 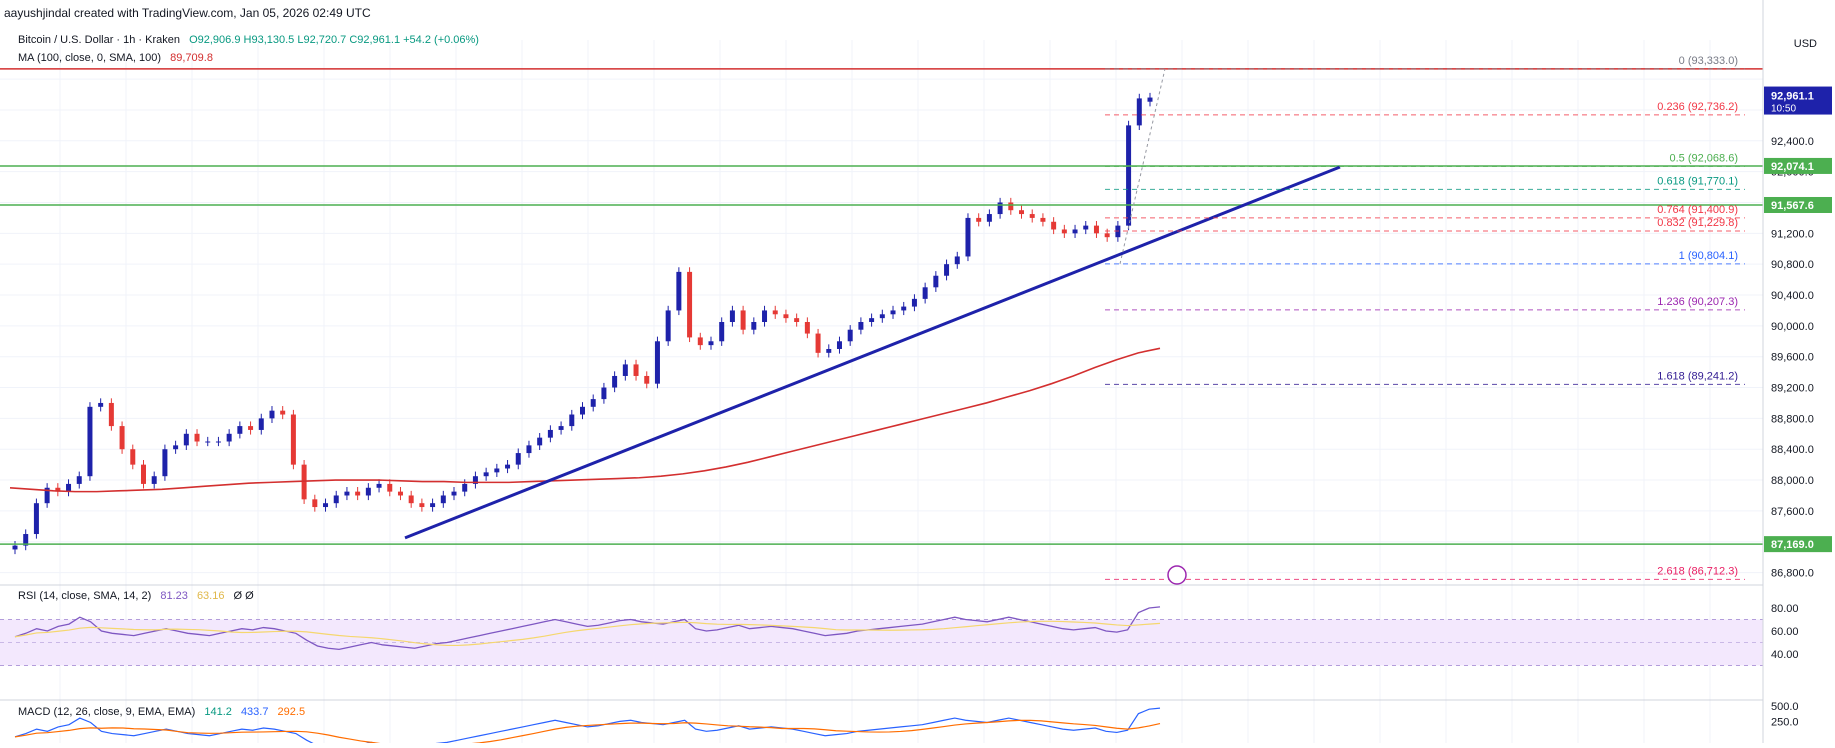 What do you see at coordinates (1792, 389) in the screenshot?
I see `price-tick: 89,200.0` at bounding box center [1792, 389].